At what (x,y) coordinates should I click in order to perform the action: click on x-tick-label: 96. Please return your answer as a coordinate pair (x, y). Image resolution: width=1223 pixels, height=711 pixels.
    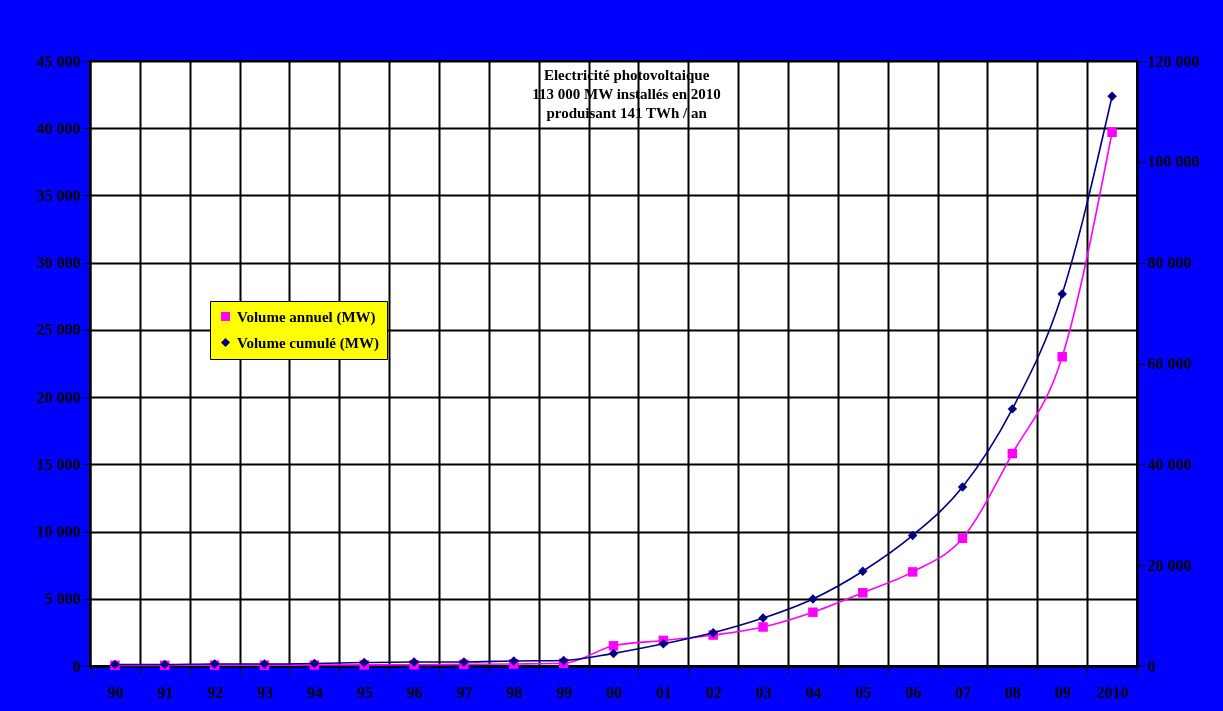
    Looking at the image, I should click on (414, 692).